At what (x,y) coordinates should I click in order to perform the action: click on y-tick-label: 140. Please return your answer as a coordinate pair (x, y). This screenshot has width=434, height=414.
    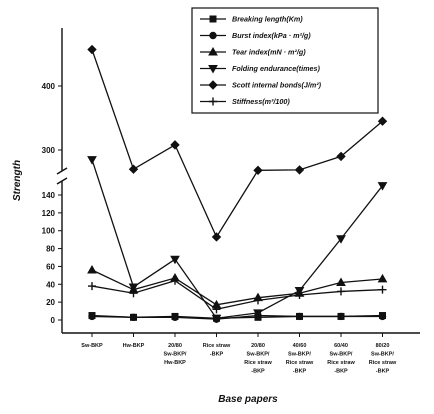
    Looking at the image, I should click on (49, 195).